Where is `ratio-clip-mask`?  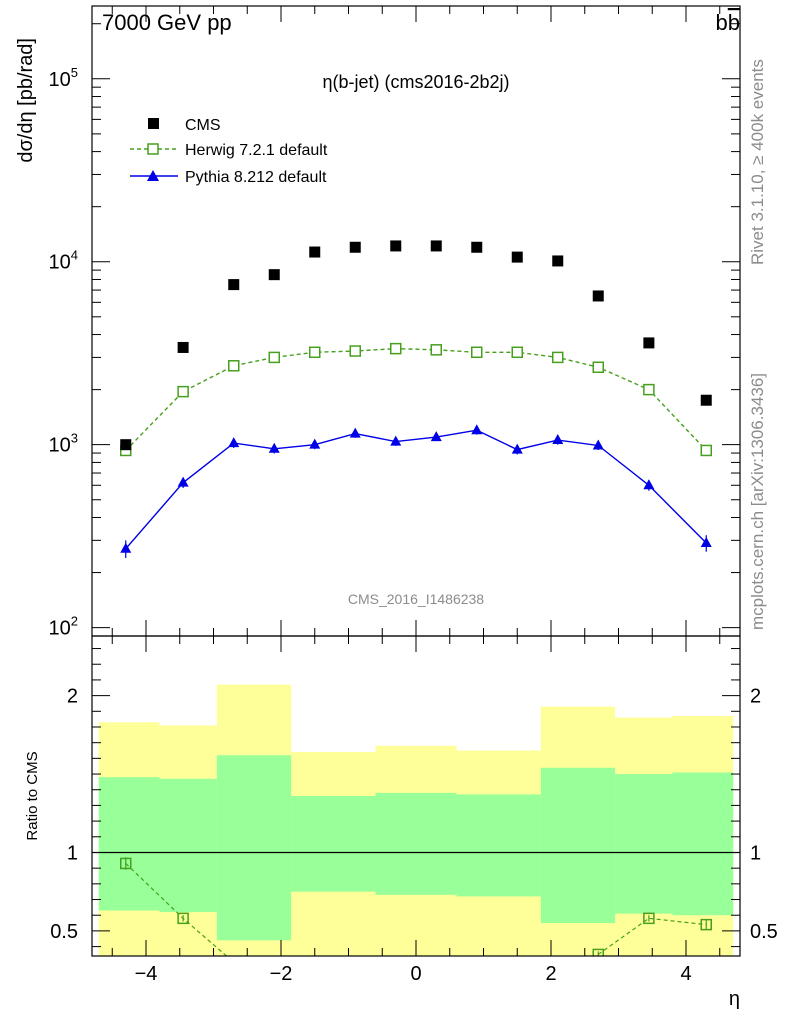 ratio-clip-mask is located at coordinates (393, 990).